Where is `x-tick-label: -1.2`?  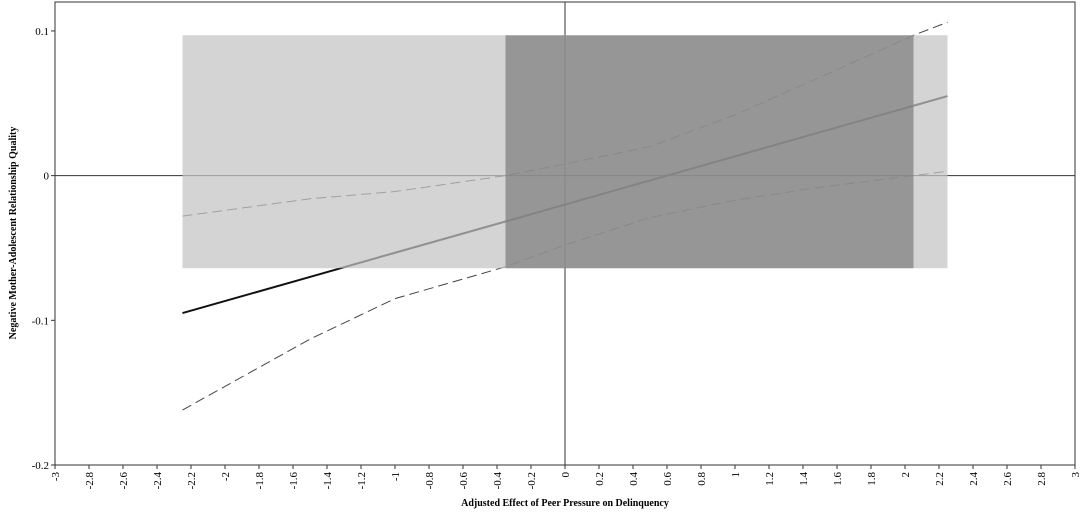 x-tick-label: -1.2 is located at coordinates (362, 480).